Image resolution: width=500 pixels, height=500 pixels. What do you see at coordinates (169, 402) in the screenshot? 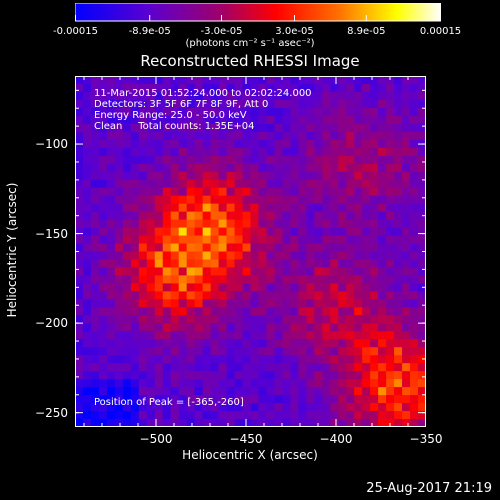
I see `peak-position: Position of Peak = [-365,-260]` at bounding box center [169, 402].